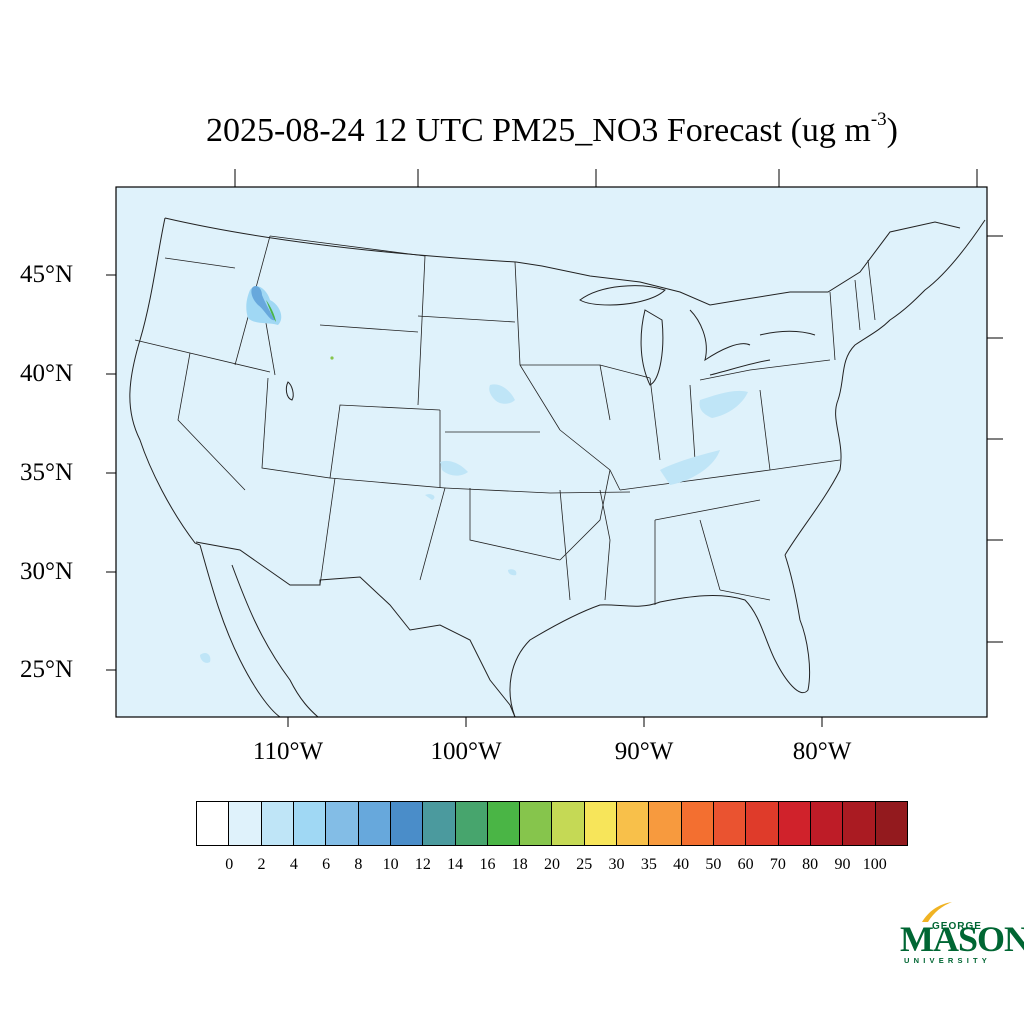 This screenshot has height=1024, width=1024. I want to click on colorbar-label: 100, so click(874, 864).